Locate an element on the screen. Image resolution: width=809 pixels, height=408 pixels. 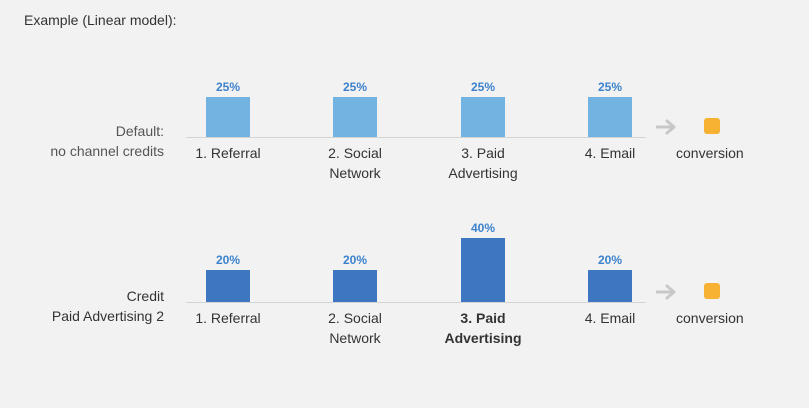
diagram-heading: Example (Linear model): is located at coordinates (100, 20).